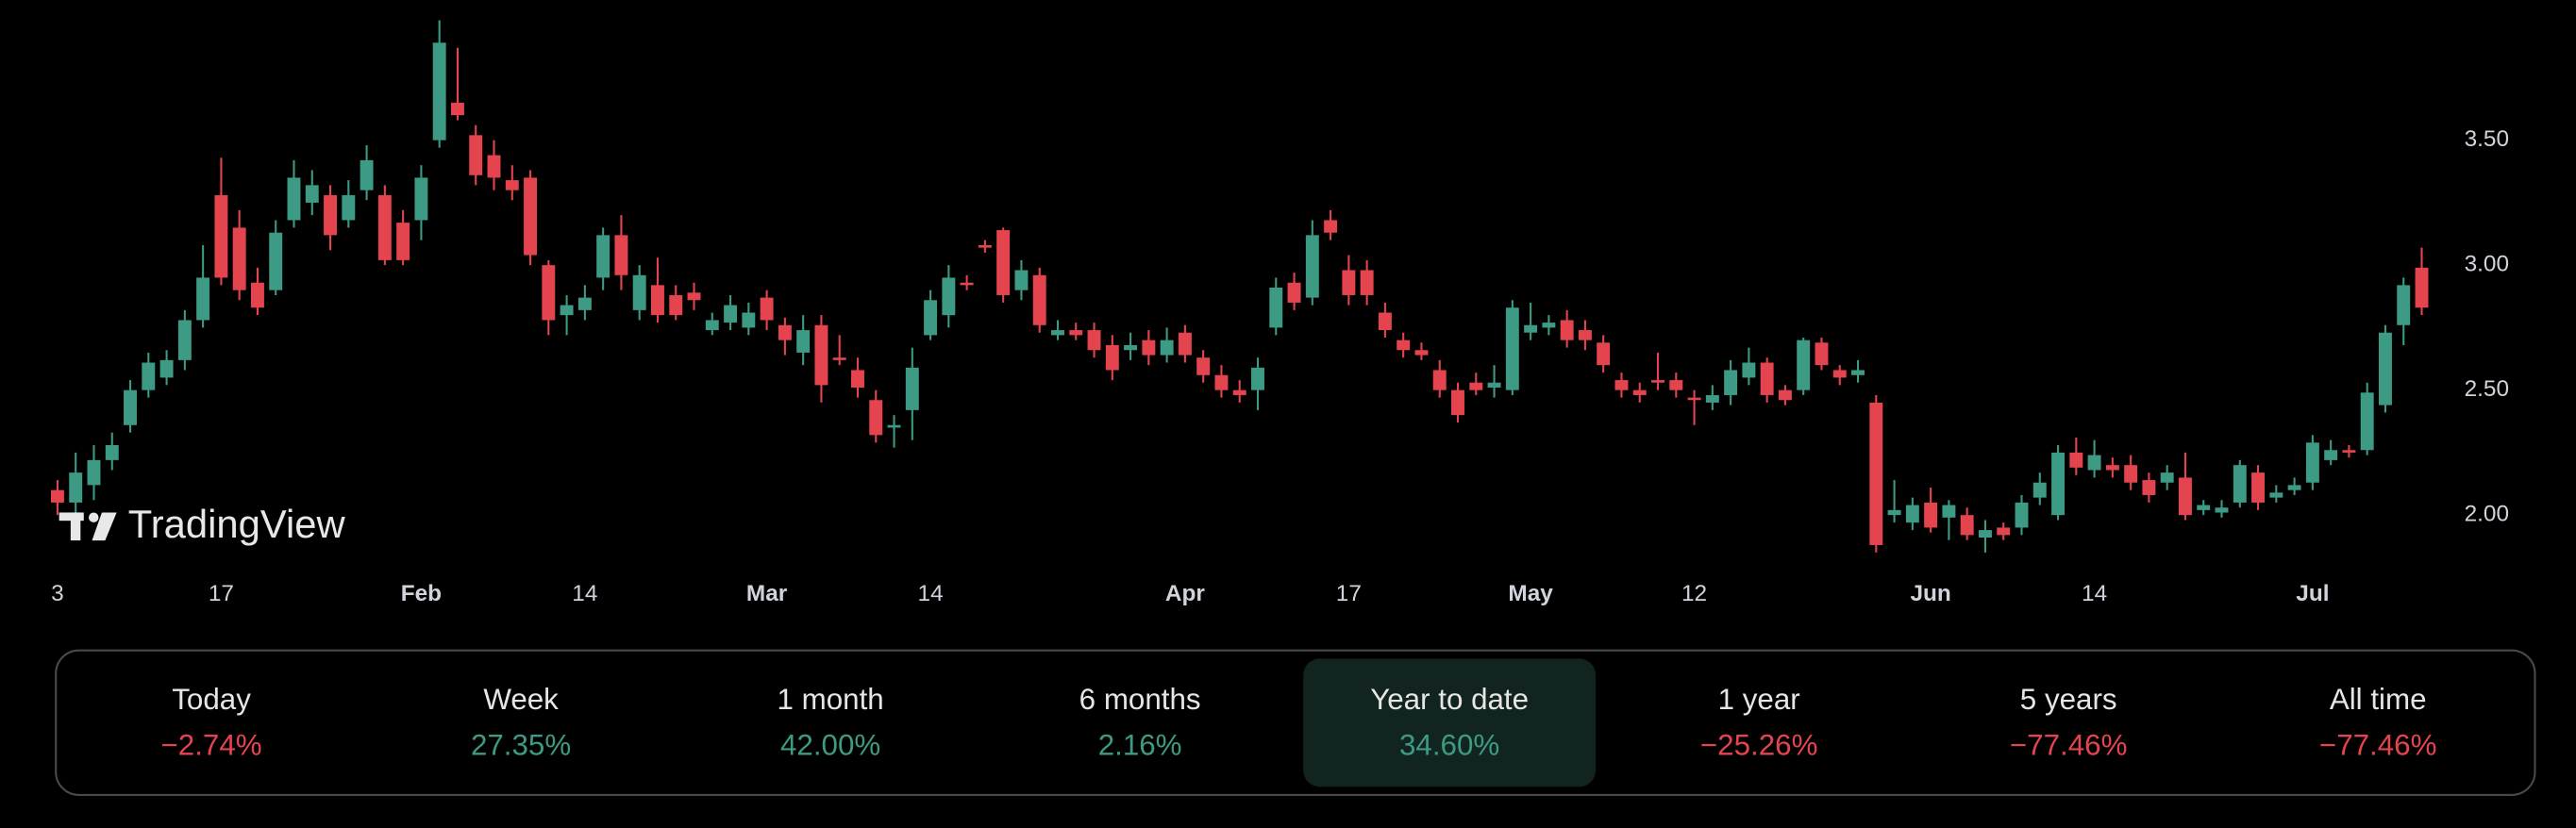  I want to click on x-tick-label: Jun, so click(1930, 593).